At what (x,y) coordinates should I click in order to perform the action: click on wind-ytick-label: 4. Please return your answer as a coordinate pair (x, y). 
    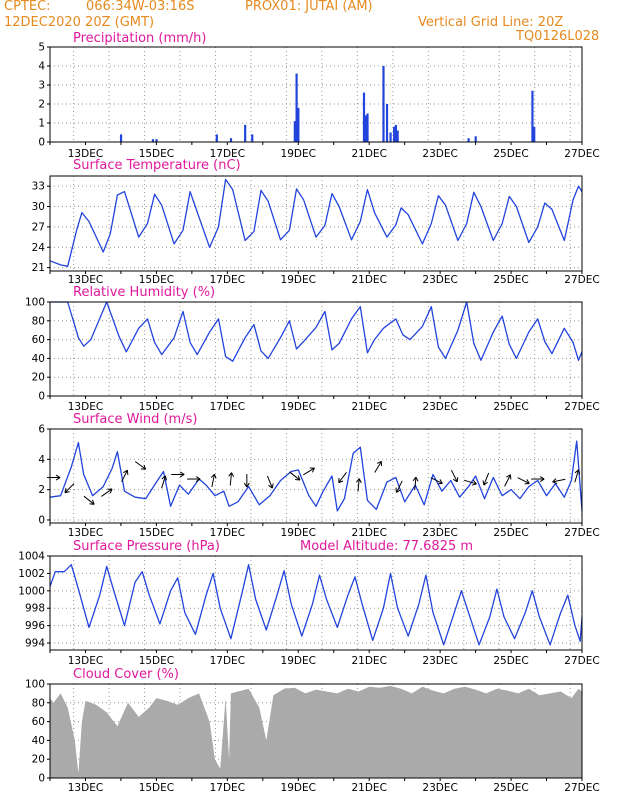
    Looking at the image, I should click on (41, 460).